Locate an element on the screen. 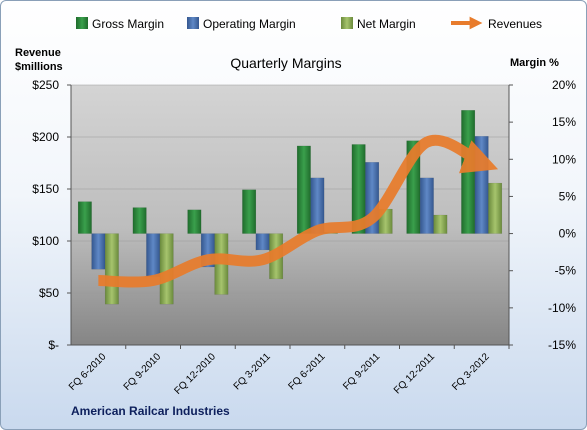  legend-swatch-operating is located at coordinates (193, 23).